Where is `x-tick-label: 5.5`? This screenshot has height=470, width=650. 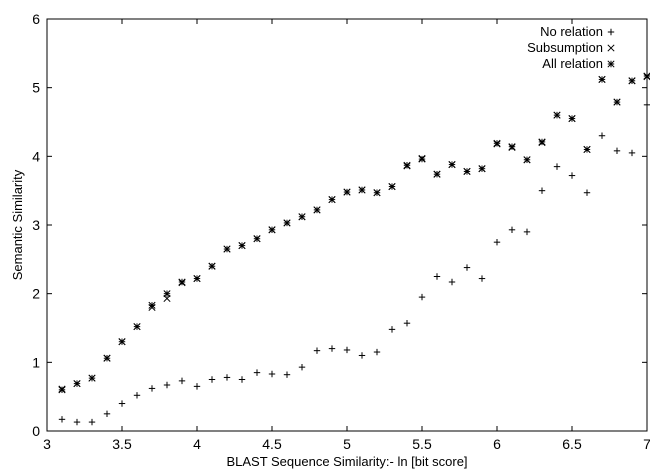
x-tick-label: 5.5 is located at coordinates (422, 444).